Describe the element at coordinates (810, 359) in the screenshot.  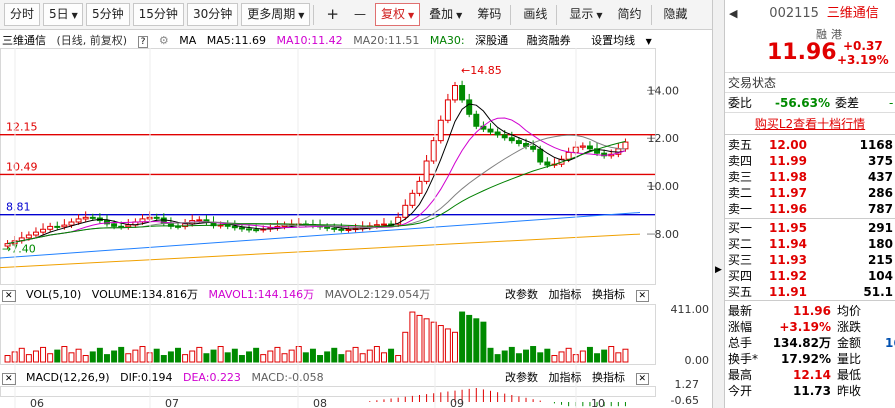
I see `stat-row: 换手* 17.92% 量比` at that location.